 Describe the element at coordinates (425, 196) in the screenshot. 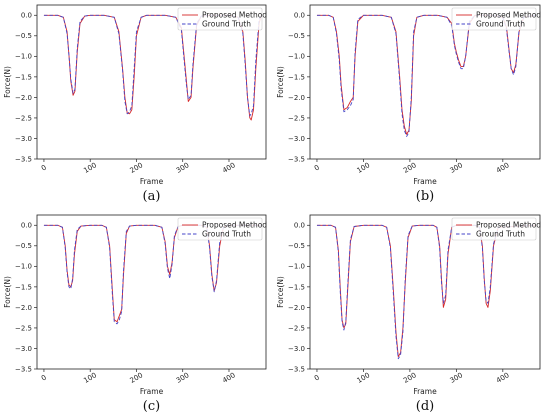

I see `panel-caption: (b)` at that location.